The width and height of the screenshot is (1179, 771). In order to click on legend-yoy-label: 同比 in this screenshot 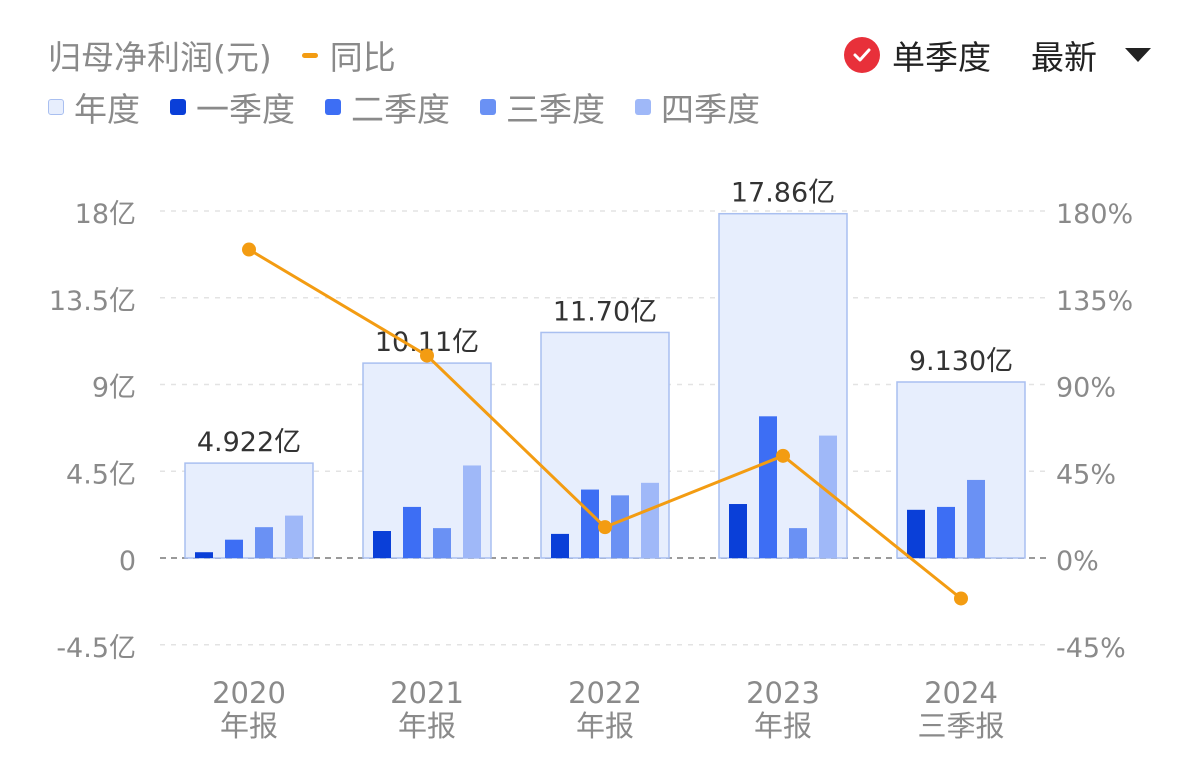, I will do `click(362, 57)`.